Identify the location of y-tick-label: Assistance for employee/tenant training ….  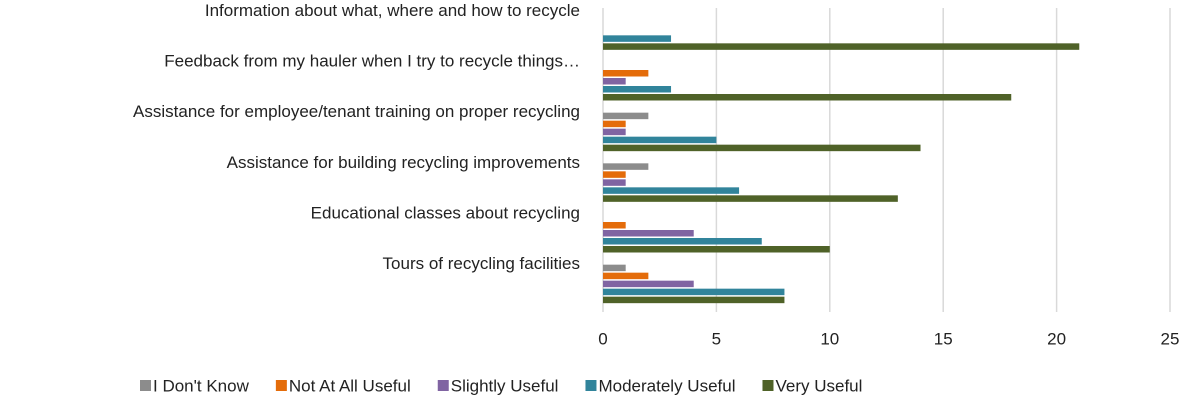
(356, 111).